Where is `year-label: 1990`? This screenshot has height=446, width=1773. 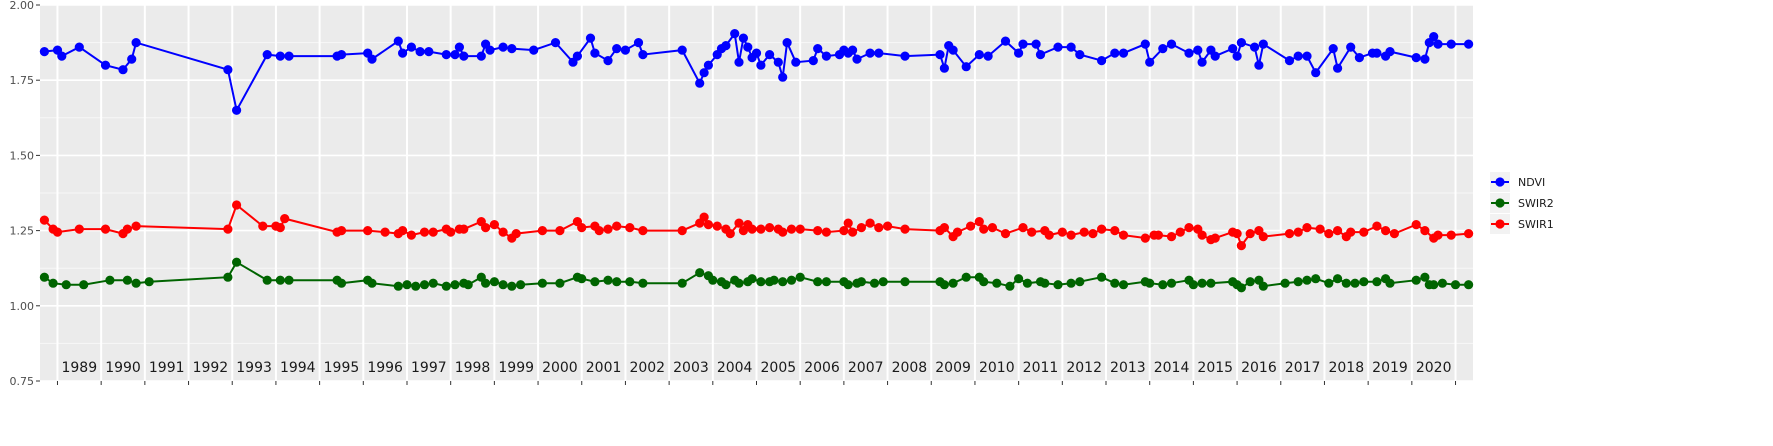 year-label: 1990 is located at coordinates (123, 368).